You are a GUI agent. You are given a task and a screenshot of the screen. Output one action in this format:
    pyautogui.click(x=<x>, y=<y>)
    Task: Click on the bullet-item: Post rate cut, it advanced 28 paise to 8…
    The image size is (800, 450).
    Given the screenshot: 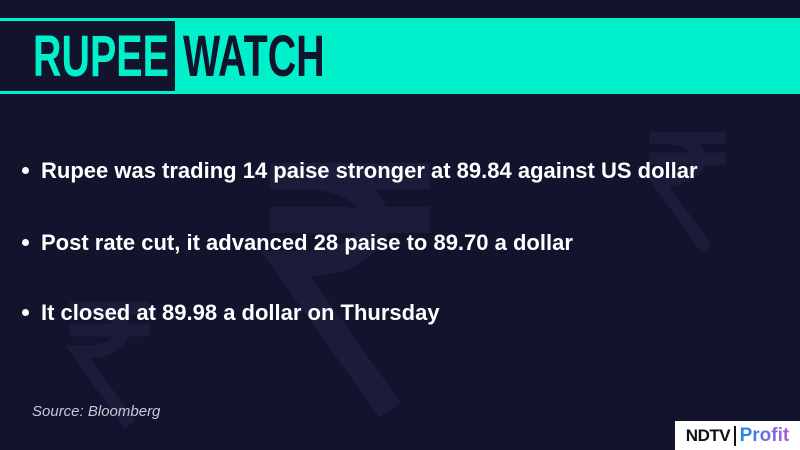 What is the action you would take?
    pyautogui.click(x=297, y=243)
    